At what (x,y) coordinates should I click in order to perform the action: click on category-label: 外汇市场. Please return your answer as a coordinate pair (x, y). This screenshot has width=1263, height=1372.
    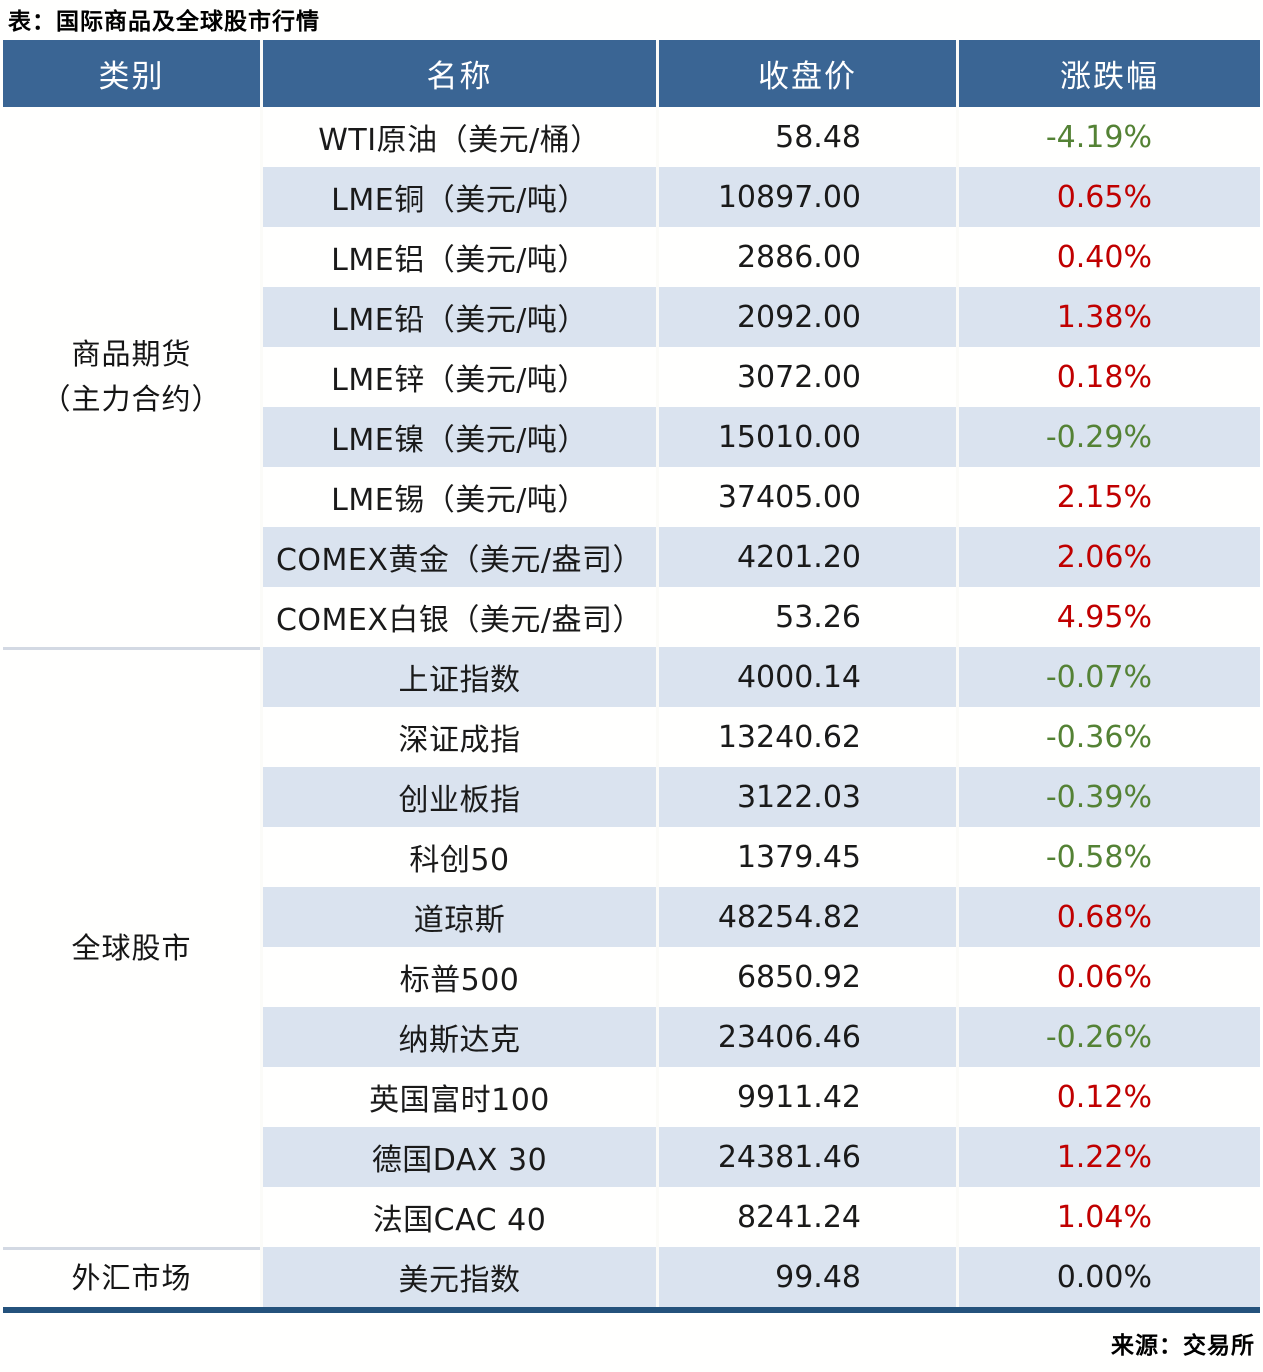
    Looking at the image, I should click on (131, 1278).